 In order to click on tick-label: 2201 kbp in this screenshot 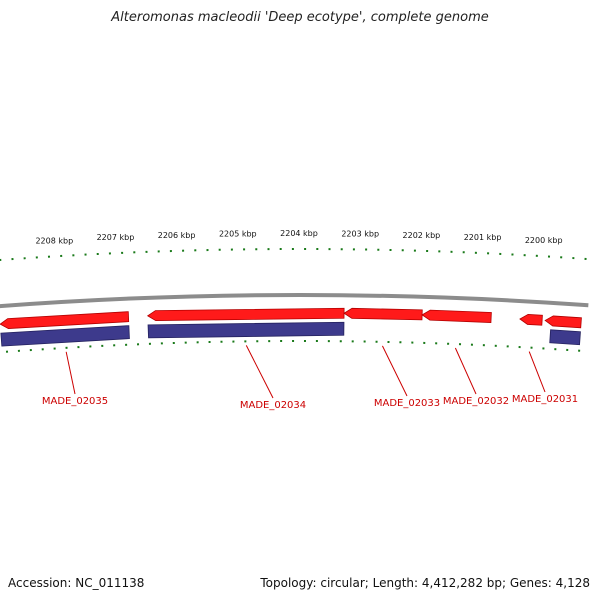, I will do `click(483, 237)`.